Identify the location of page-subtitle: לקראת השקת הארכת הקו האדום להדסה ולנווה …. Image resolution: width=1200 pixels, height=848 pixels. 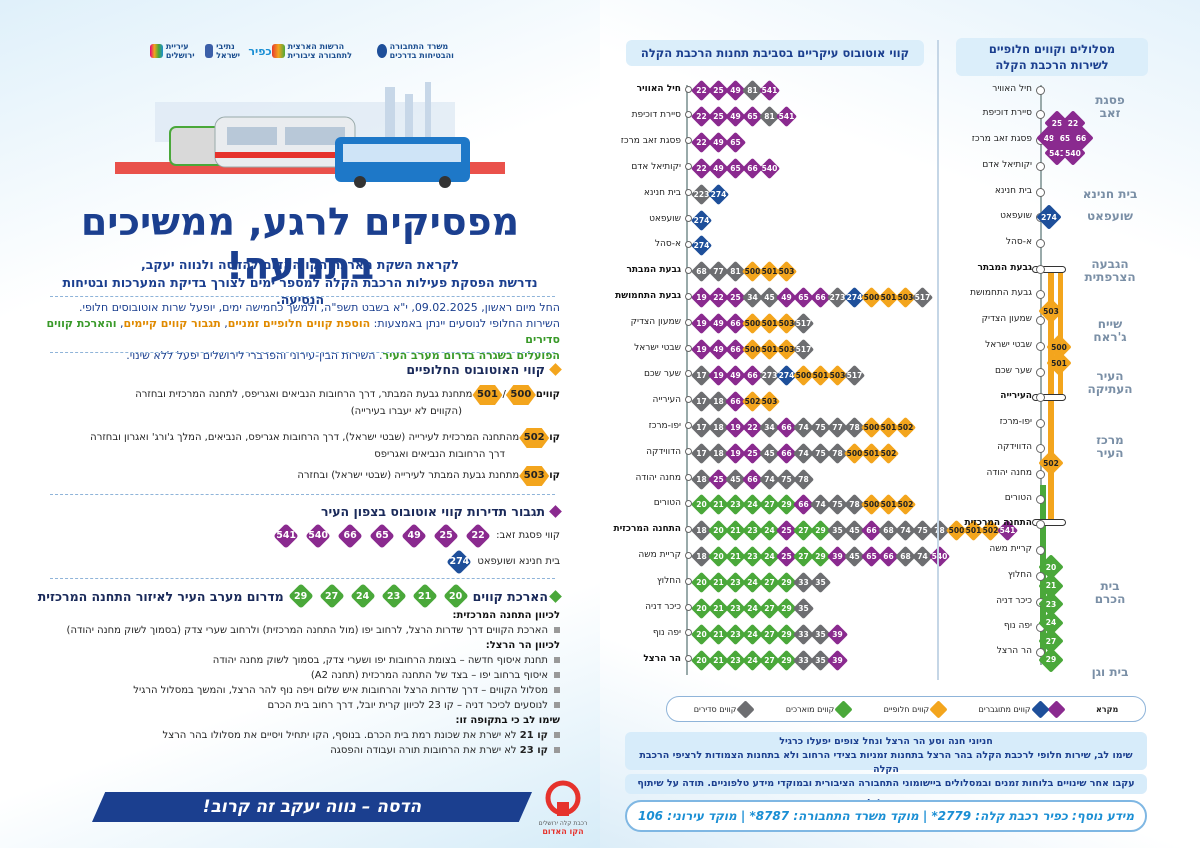
(300, 282).